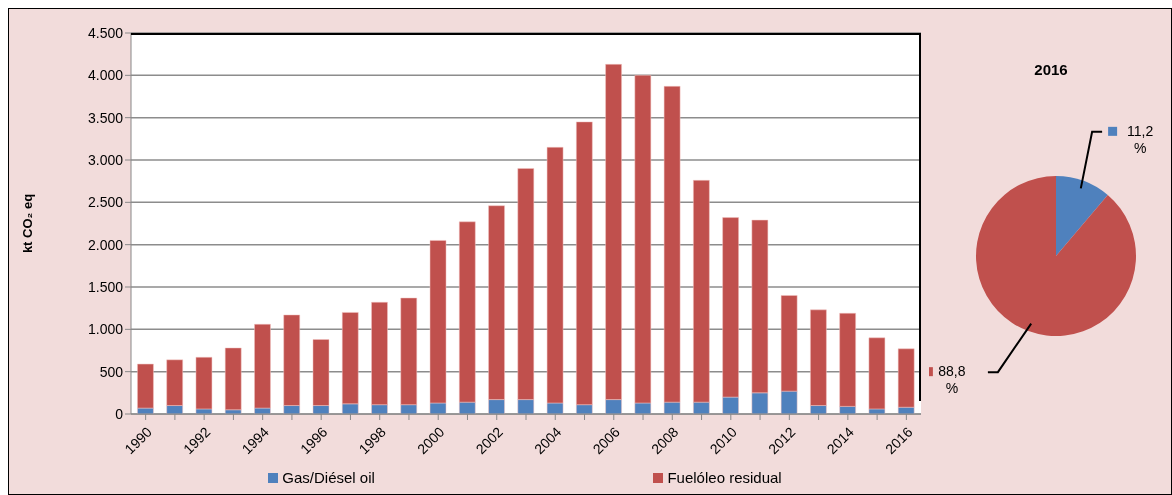  What do you see at coordinates (111, 371) in the screenshot?
I see `y-tick-label: 500` at bounding box center [111, 371].